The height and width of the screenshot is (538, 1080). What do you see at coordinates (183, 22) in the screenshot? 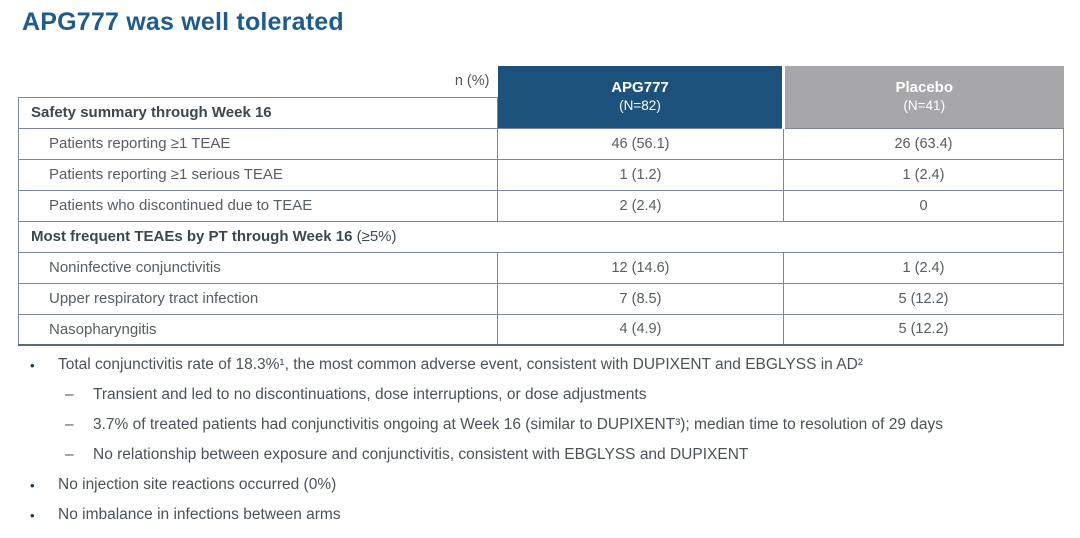
I see `page-title: APG777 was well tolerated` at bounding box center [183, 22].